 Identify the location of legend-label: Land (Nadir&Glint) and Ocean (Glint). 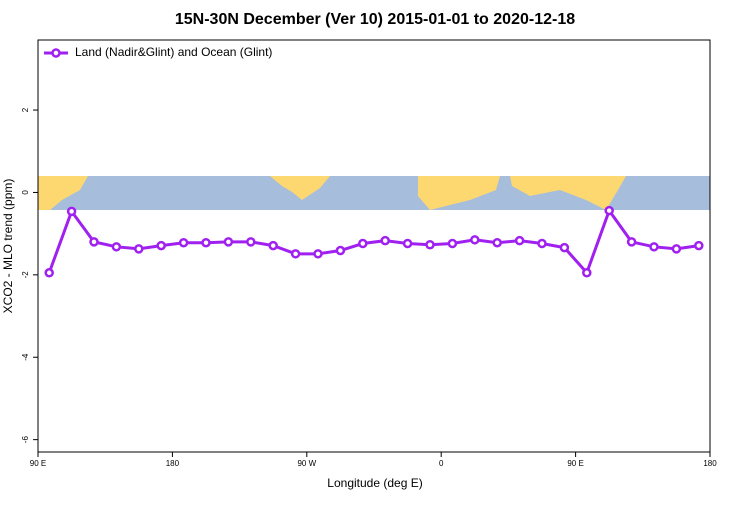
(173, 52).